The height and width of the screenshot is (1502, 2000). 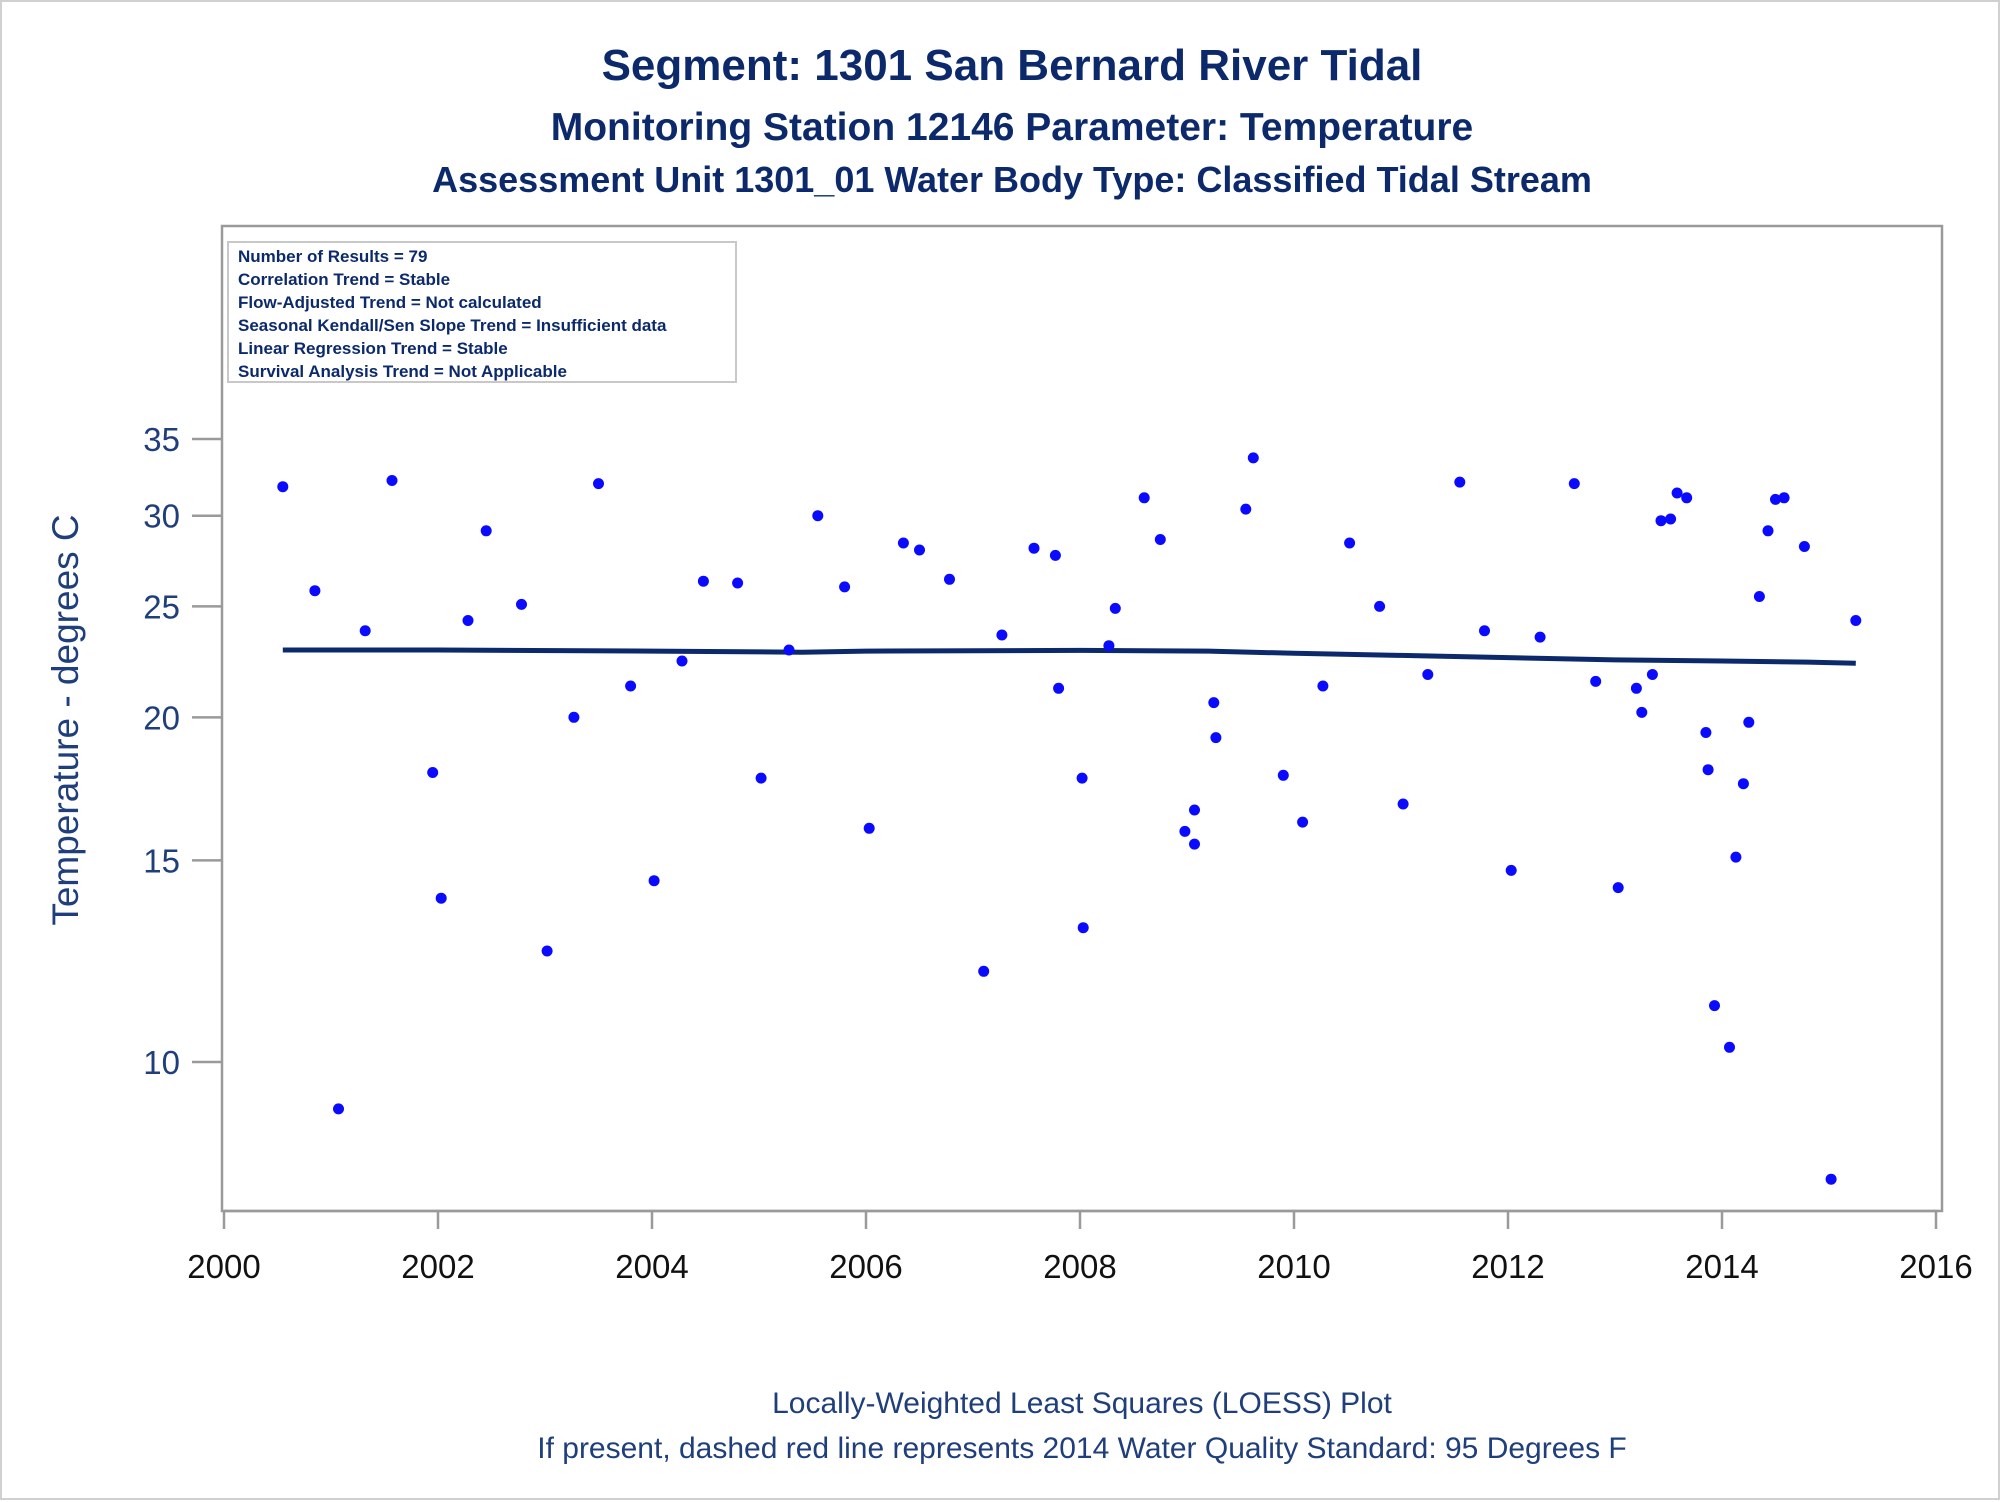 I want to click on y-tick-label: 30, so click(x=161, y=516).